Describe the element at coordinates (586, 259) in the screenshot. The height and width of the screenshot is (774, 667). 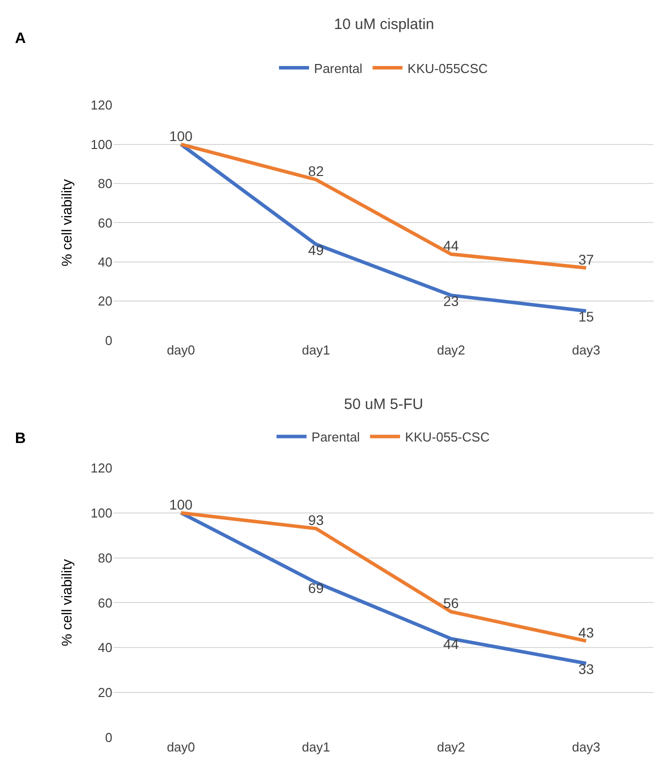
I see `data-label: 37` at that location.